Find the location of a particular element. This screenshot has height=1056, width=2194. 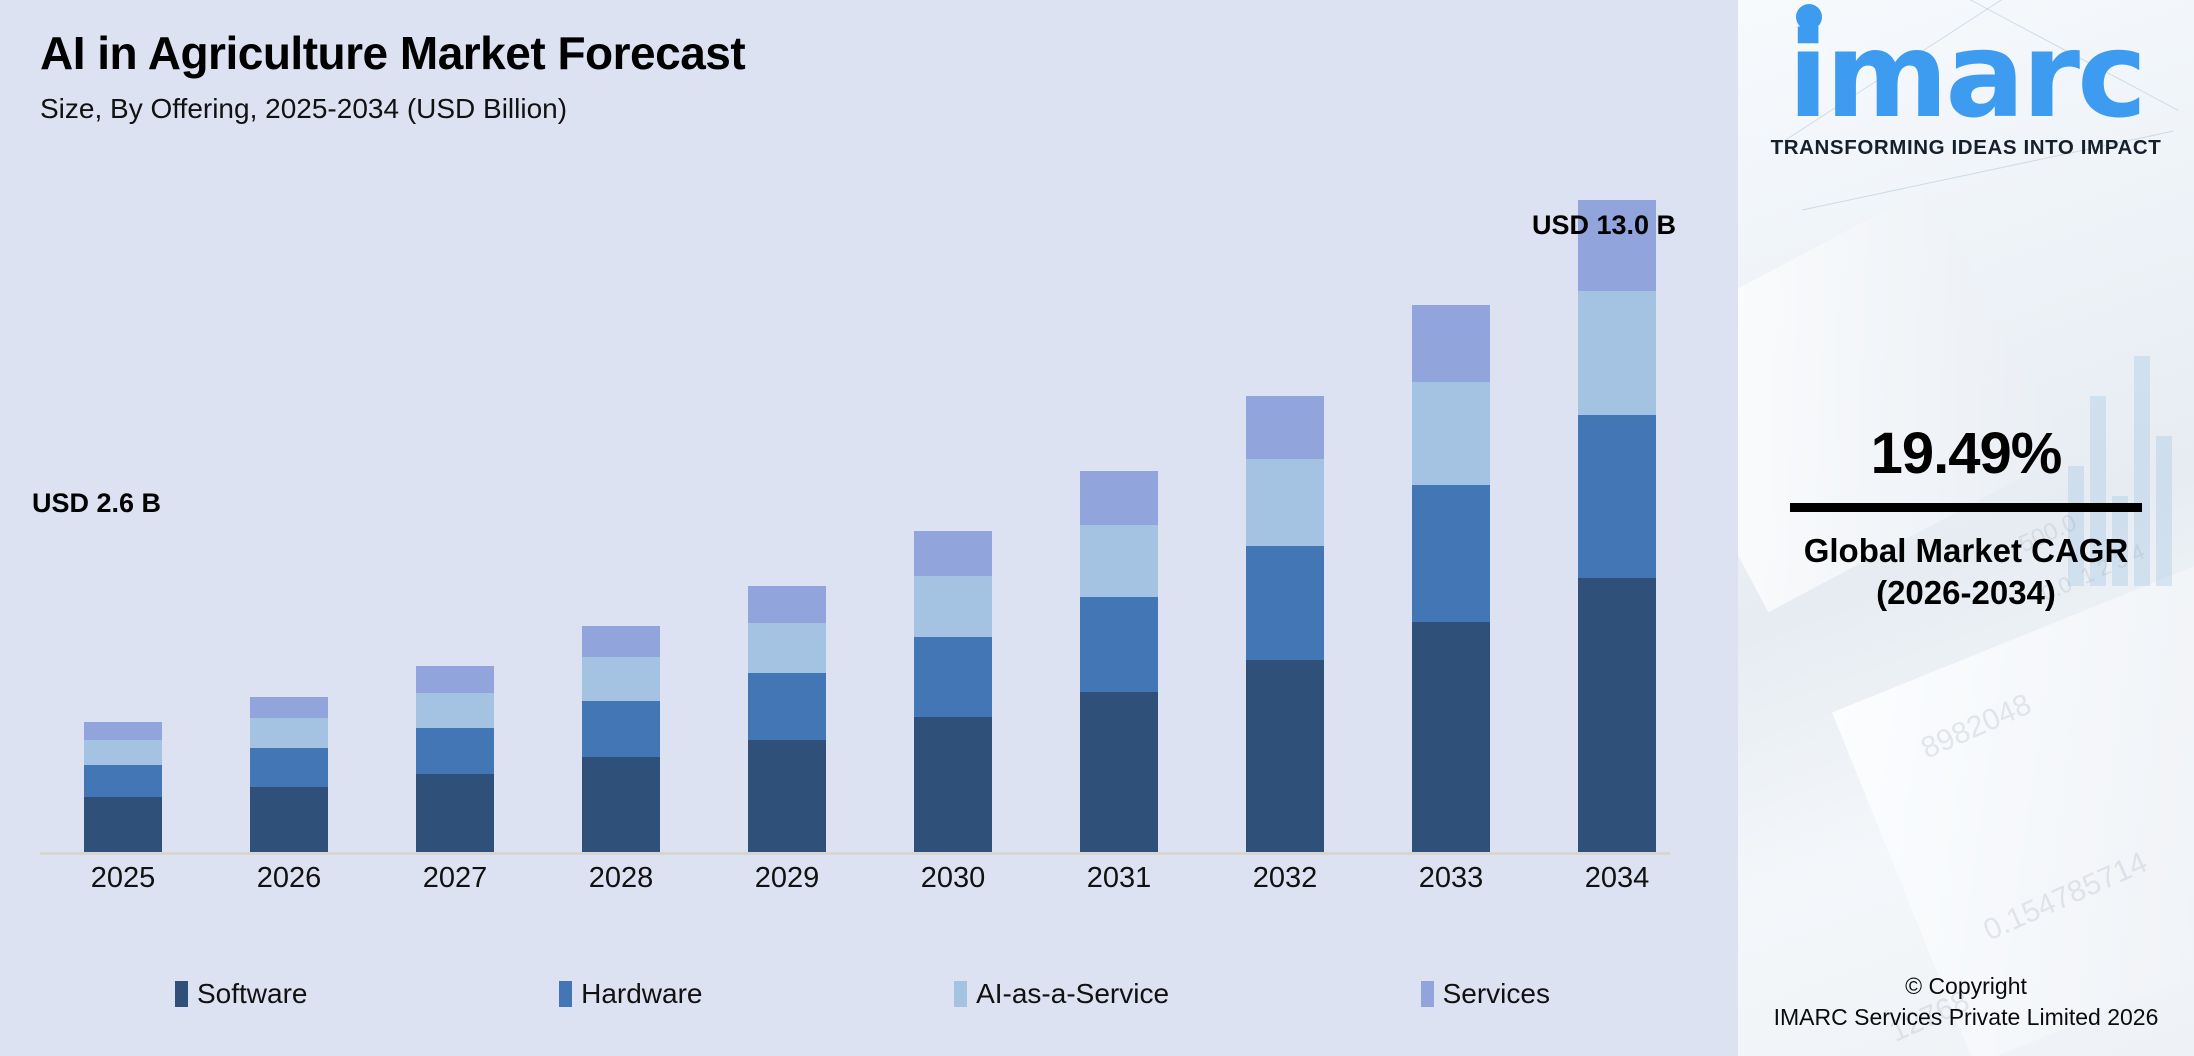

bar-slot-2033 is located at coordinates (1451, 526).